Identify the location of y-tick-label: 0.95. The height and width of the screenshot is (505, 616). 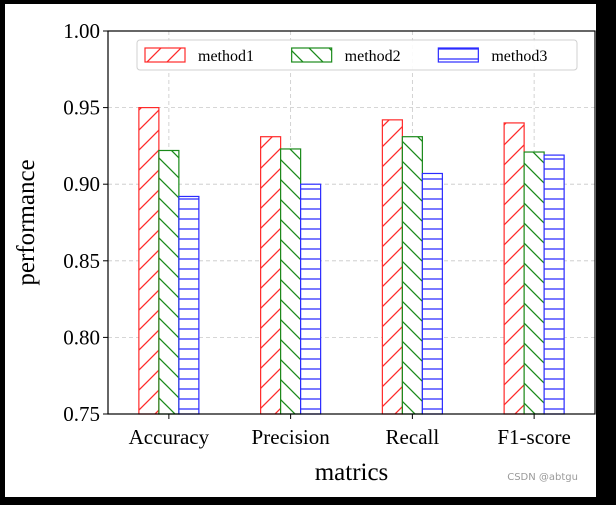
(81, 108).